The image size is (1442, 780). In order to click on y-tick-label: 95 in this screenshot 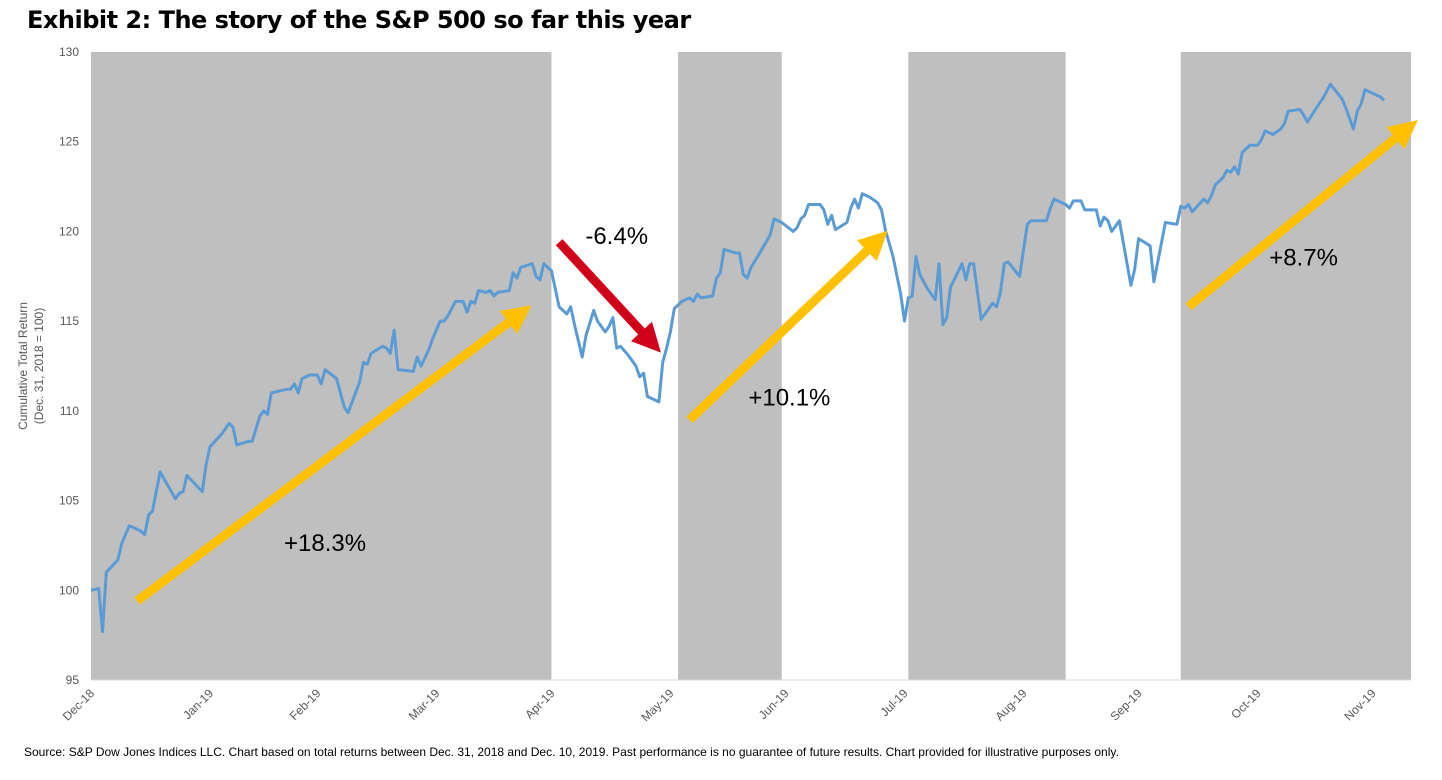, I will do `click(73, 680)`.